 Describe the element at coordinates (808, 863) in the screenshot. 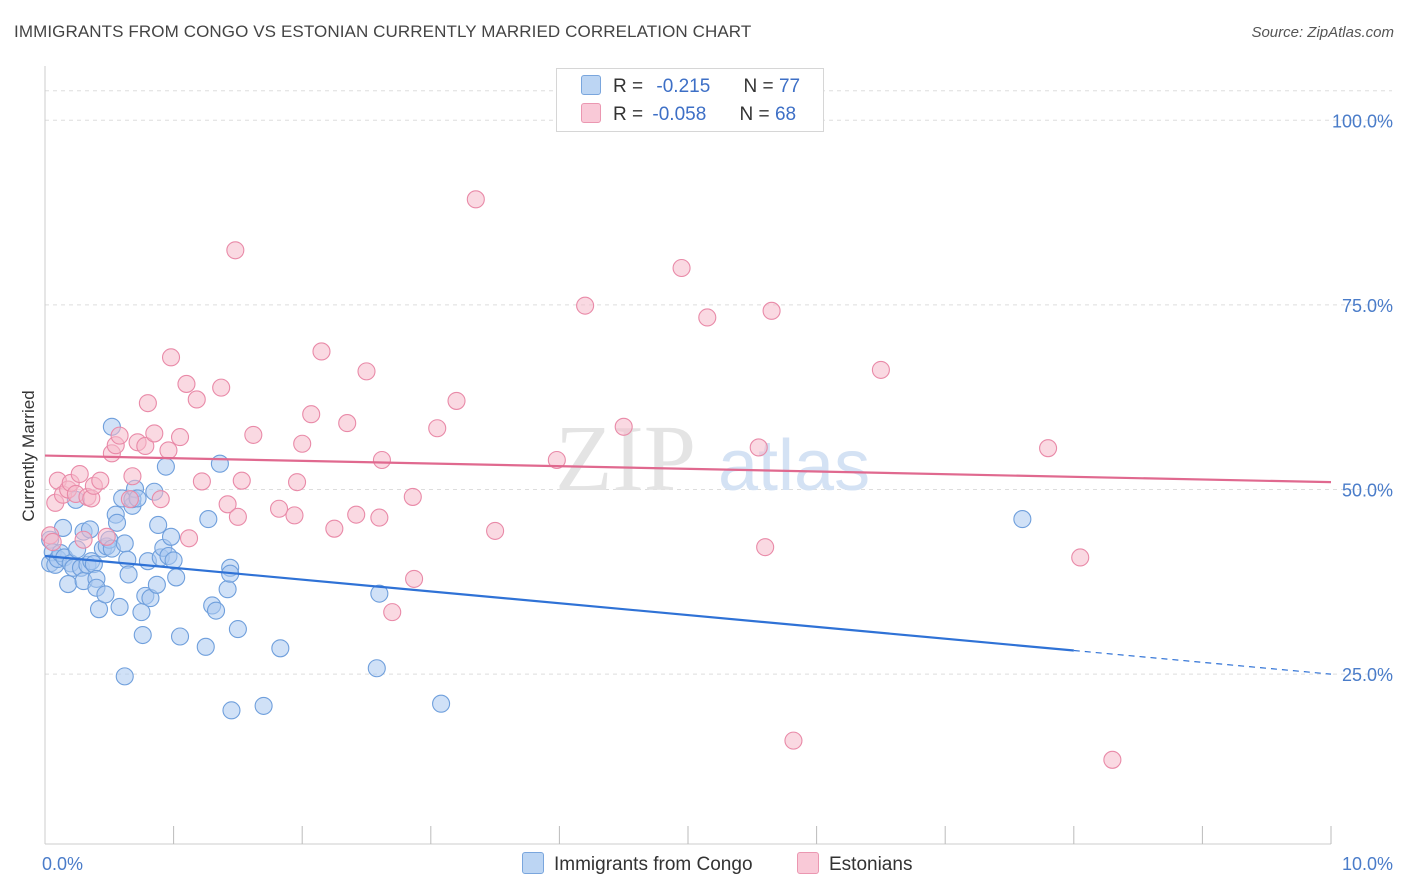

I see `estonian-legend-swatch` at that location.